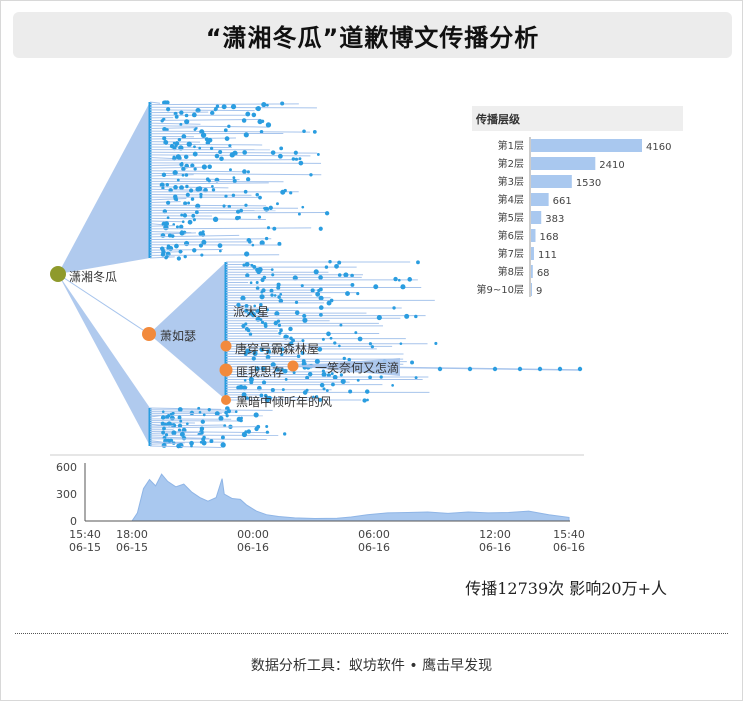  I want to click on timeline-x-tick-time: 12:00, so click(495, 534).